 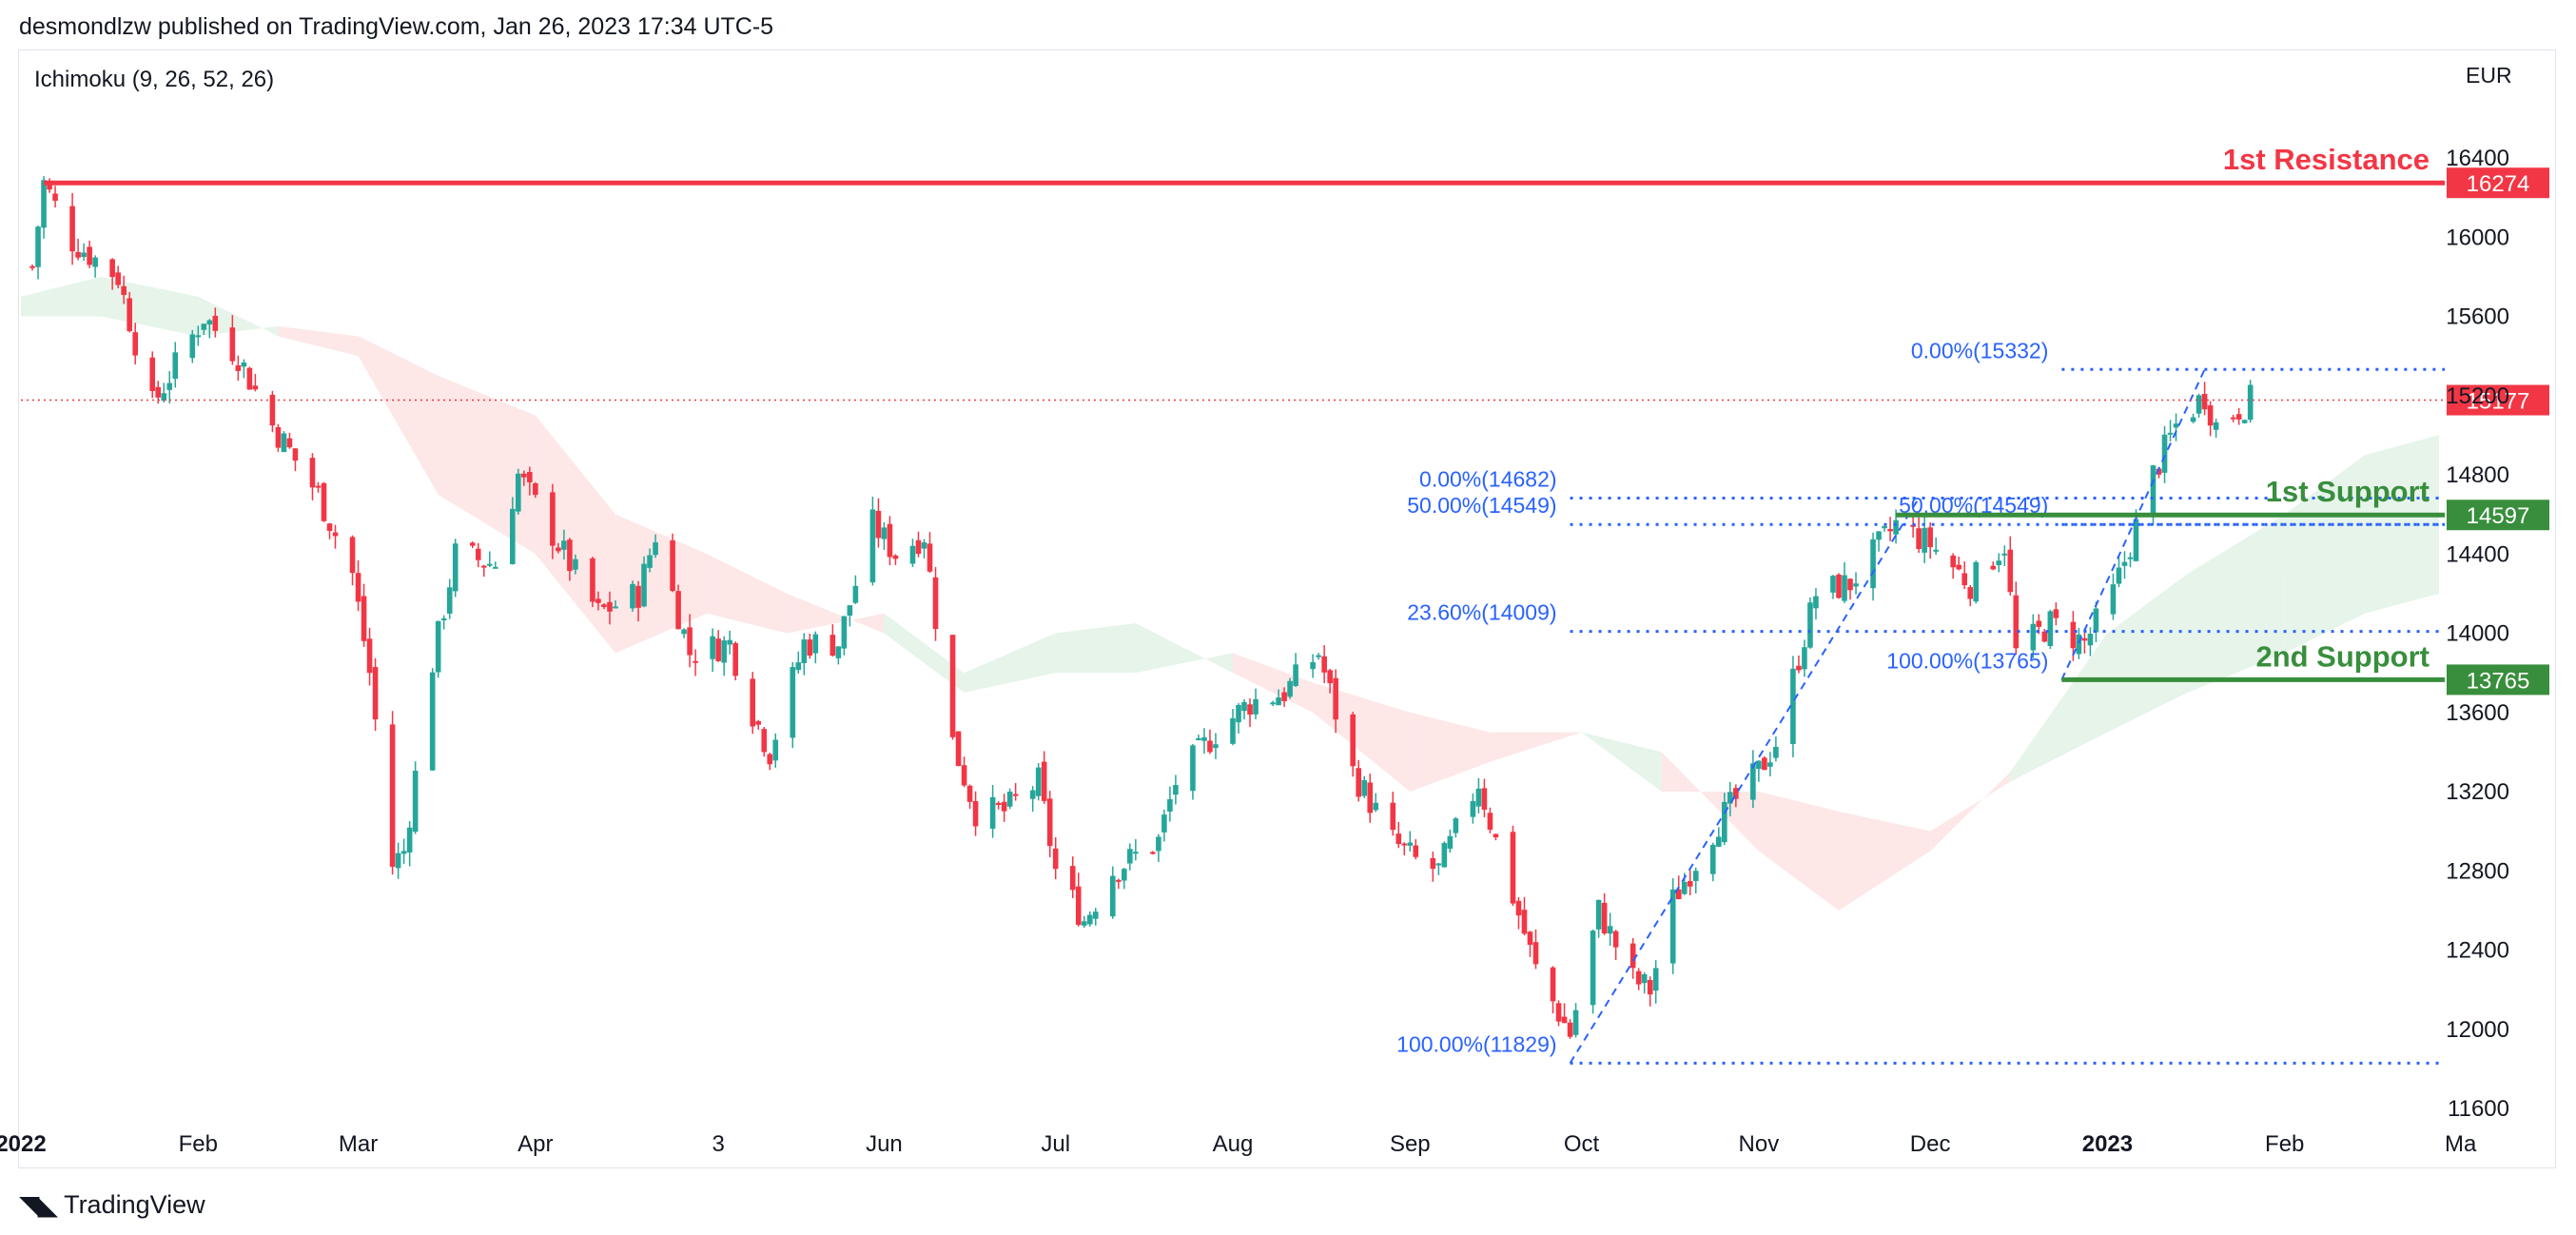 What do you see at coordinates (1482, 505) in the screenshot?
I see `fib-level-label: 50.00%(14549)` at bounding box center [1482, 505].